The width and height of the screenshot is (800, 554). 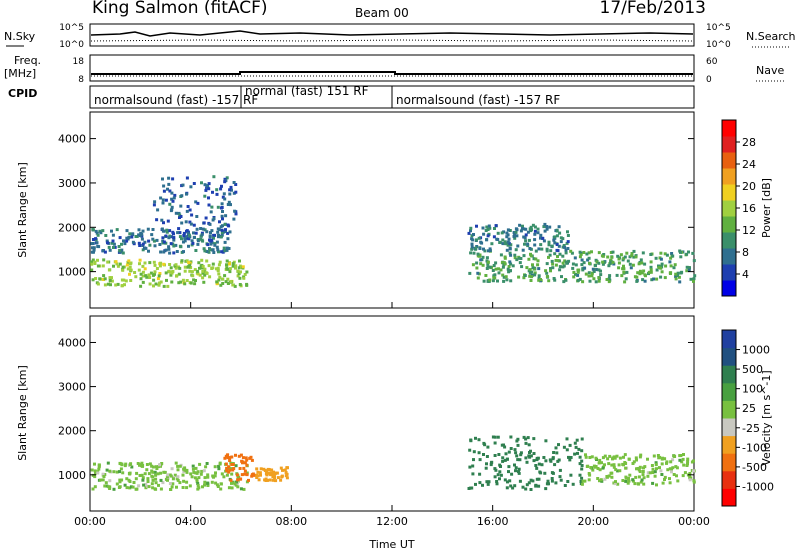 I want to click on colorbar-tick-label: -500, so click(x=754, y=467).